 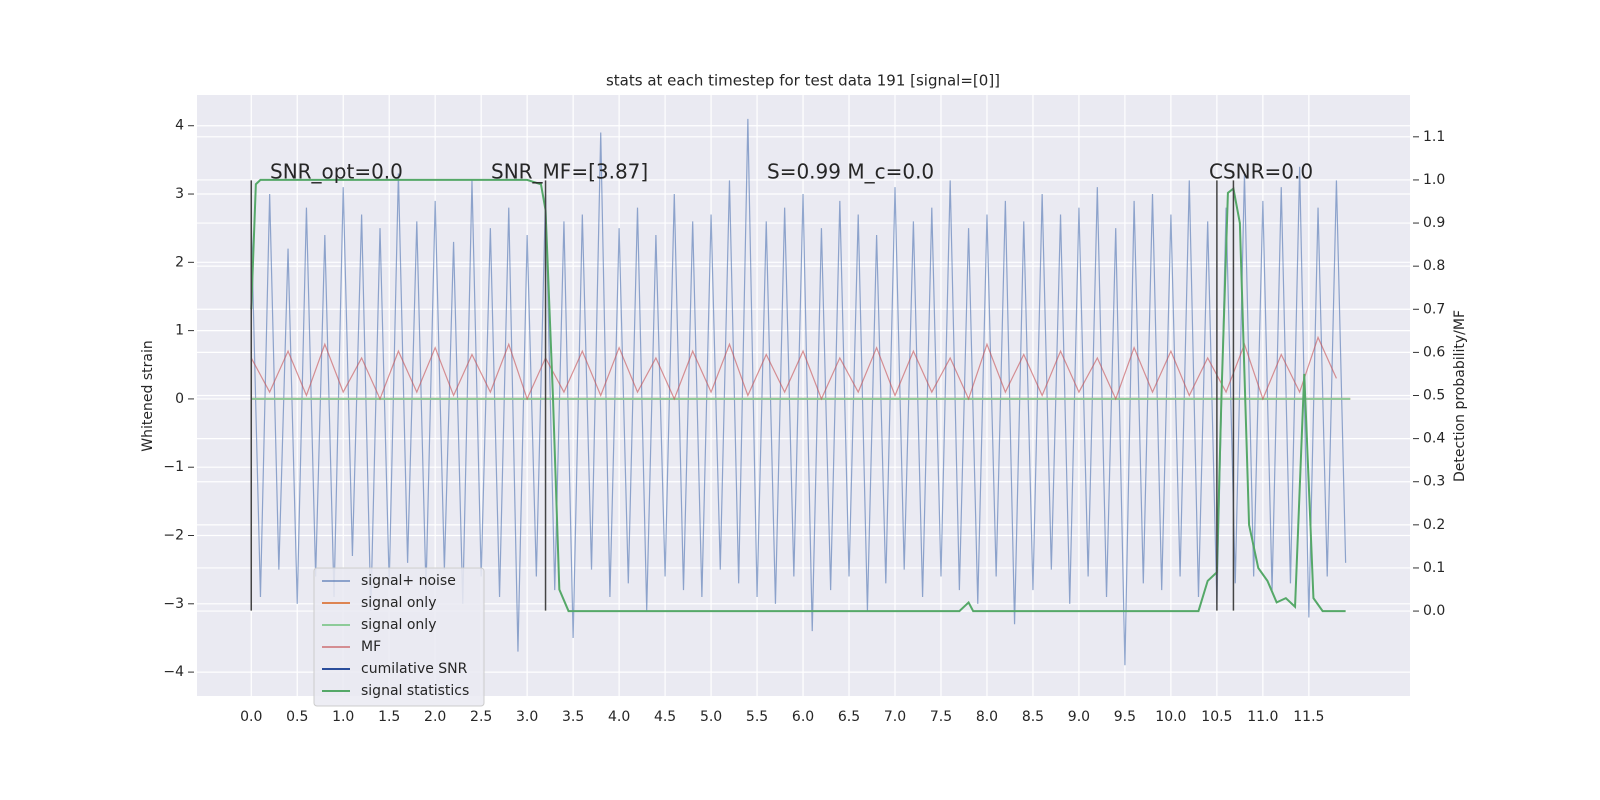 What do you see at coordinates (793, 368) in the screenshot?
I see `series-line` at bounding box center [793, 368].